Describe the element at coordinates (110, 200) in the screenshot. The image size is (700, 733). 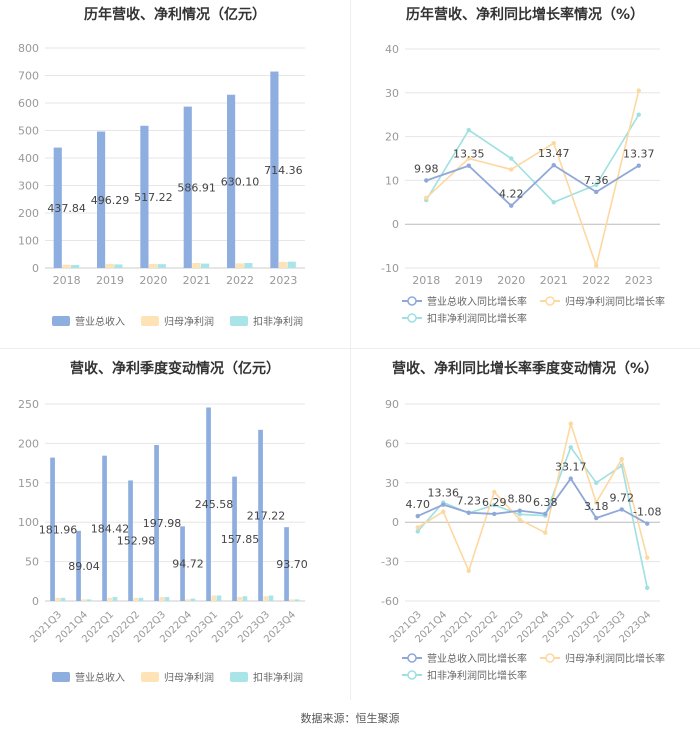
I see `data-label: 496.29` at that location.